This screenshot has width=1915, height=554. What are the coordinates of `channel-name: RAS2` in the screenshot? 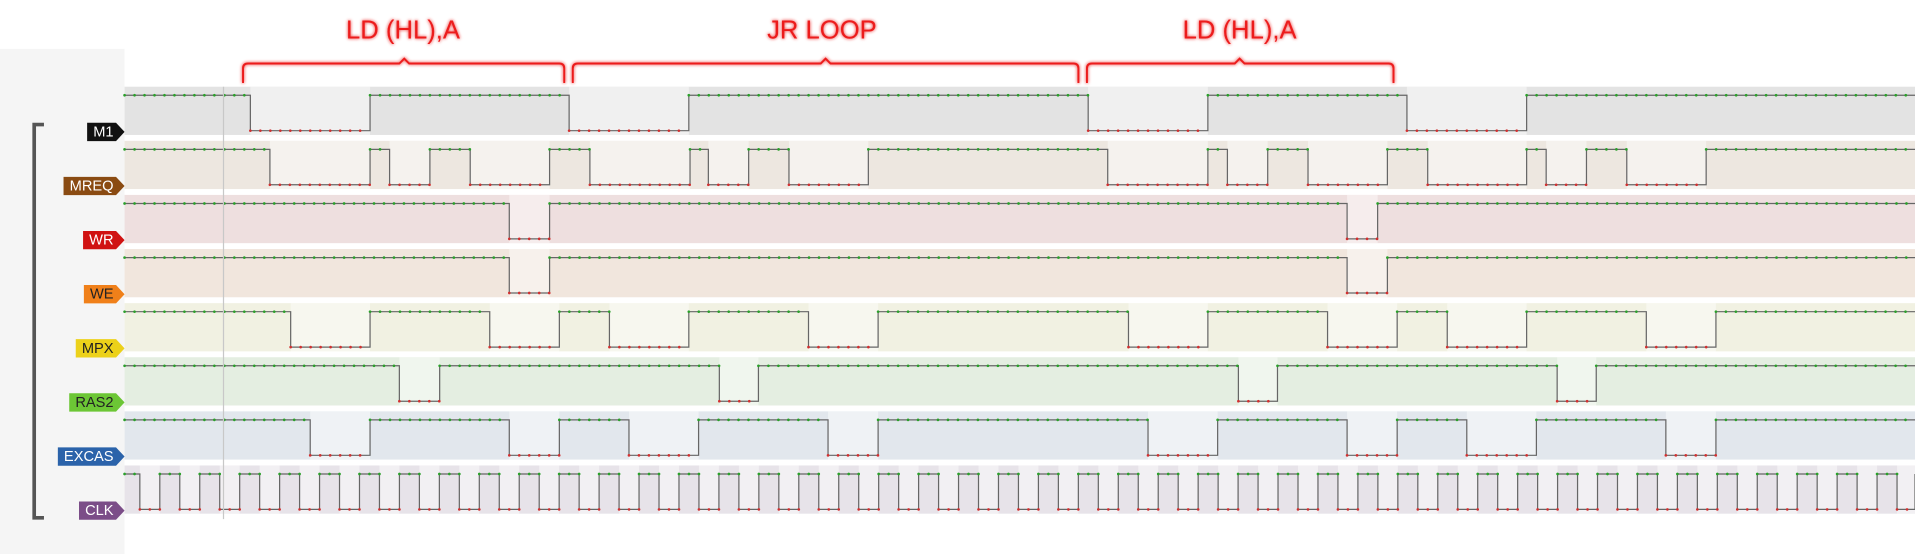 It's located at (94, 403).